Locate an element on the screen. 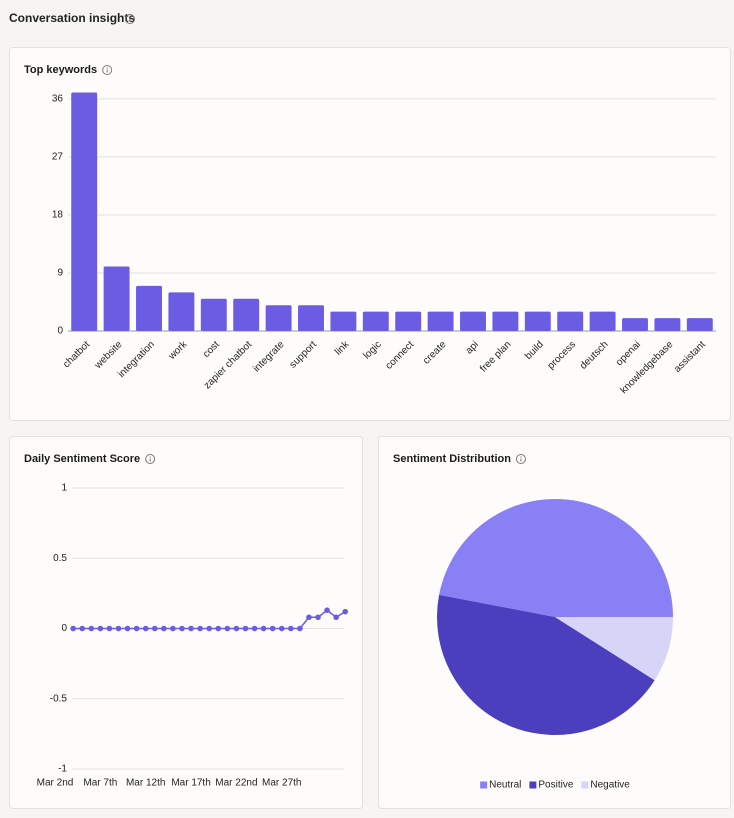  x-tick-label: Mar 17th is located at coordinates (190, 783).